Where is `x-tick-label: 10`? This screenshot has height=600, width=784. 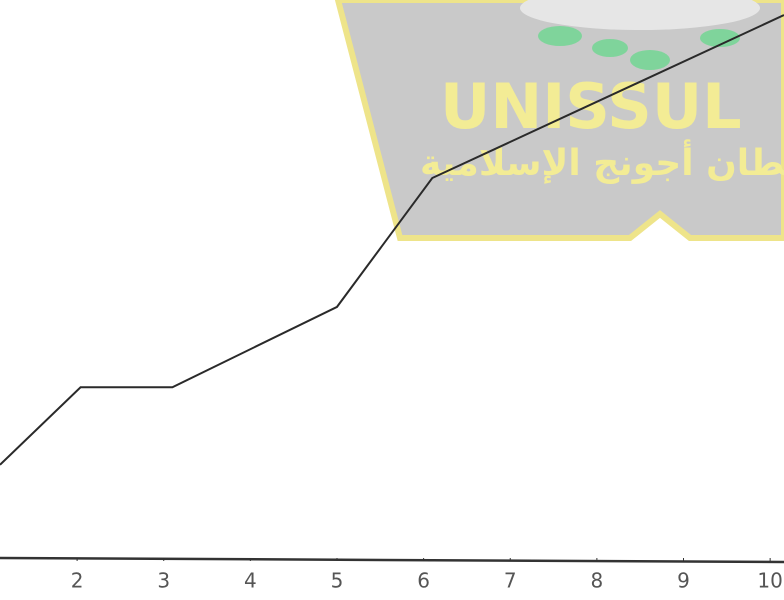 x-tick-label: 10 is located at coordinates (769, 581).